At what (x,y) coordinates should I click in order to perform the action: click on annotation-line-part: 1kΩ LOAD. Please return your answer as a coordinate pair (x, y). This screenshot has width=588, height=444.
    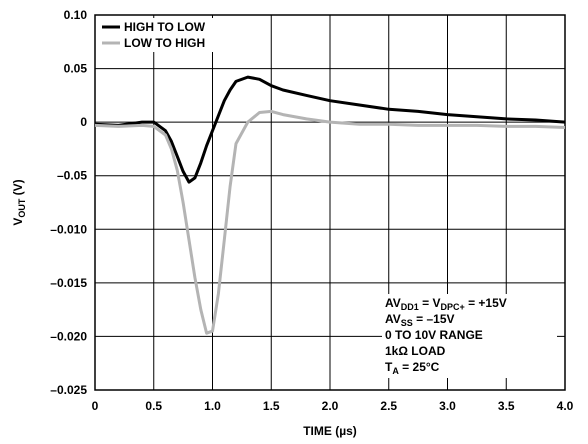
    Looking at the image, I should click on (415, 351).